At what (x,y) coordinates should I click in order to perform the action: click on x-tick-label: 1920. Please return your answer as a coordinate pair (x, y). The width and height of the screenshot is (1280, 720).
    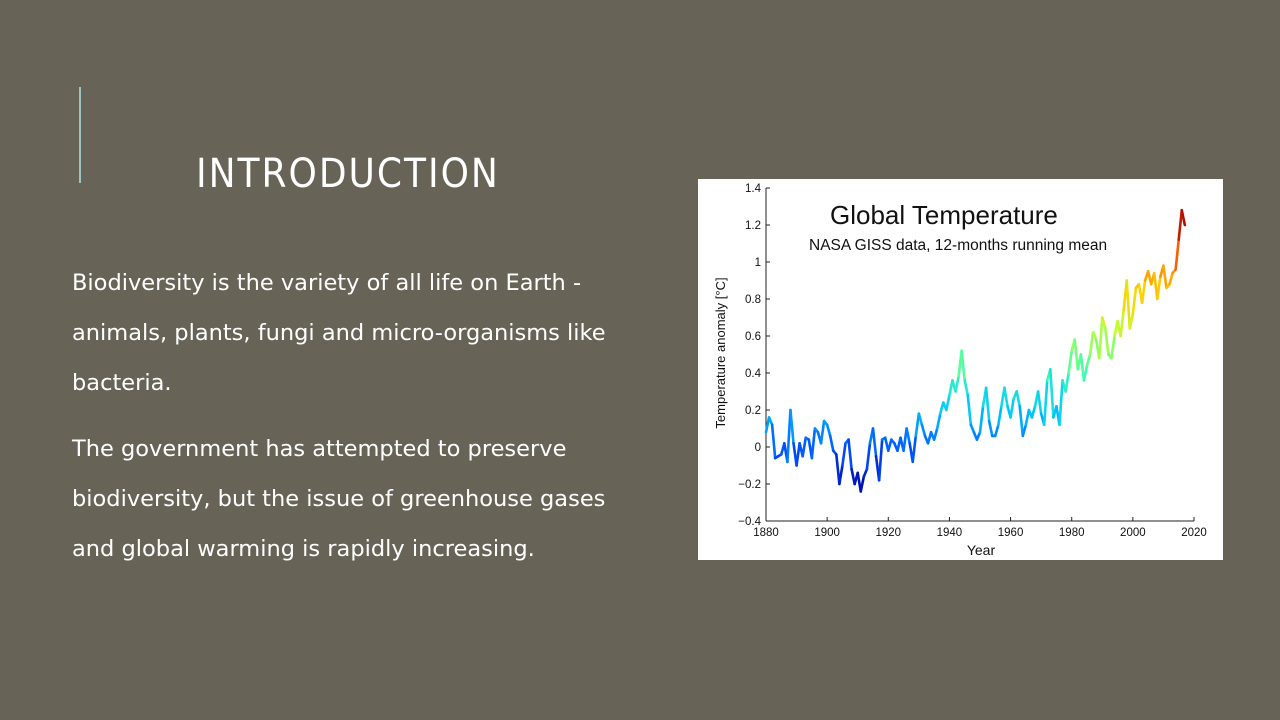
    Looking at the image, I should click on (888, 533).